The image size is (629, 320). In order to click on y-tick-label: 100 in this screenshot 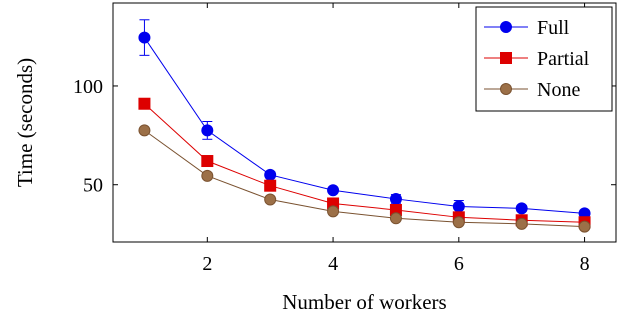, I will do `click(88, 87)`.